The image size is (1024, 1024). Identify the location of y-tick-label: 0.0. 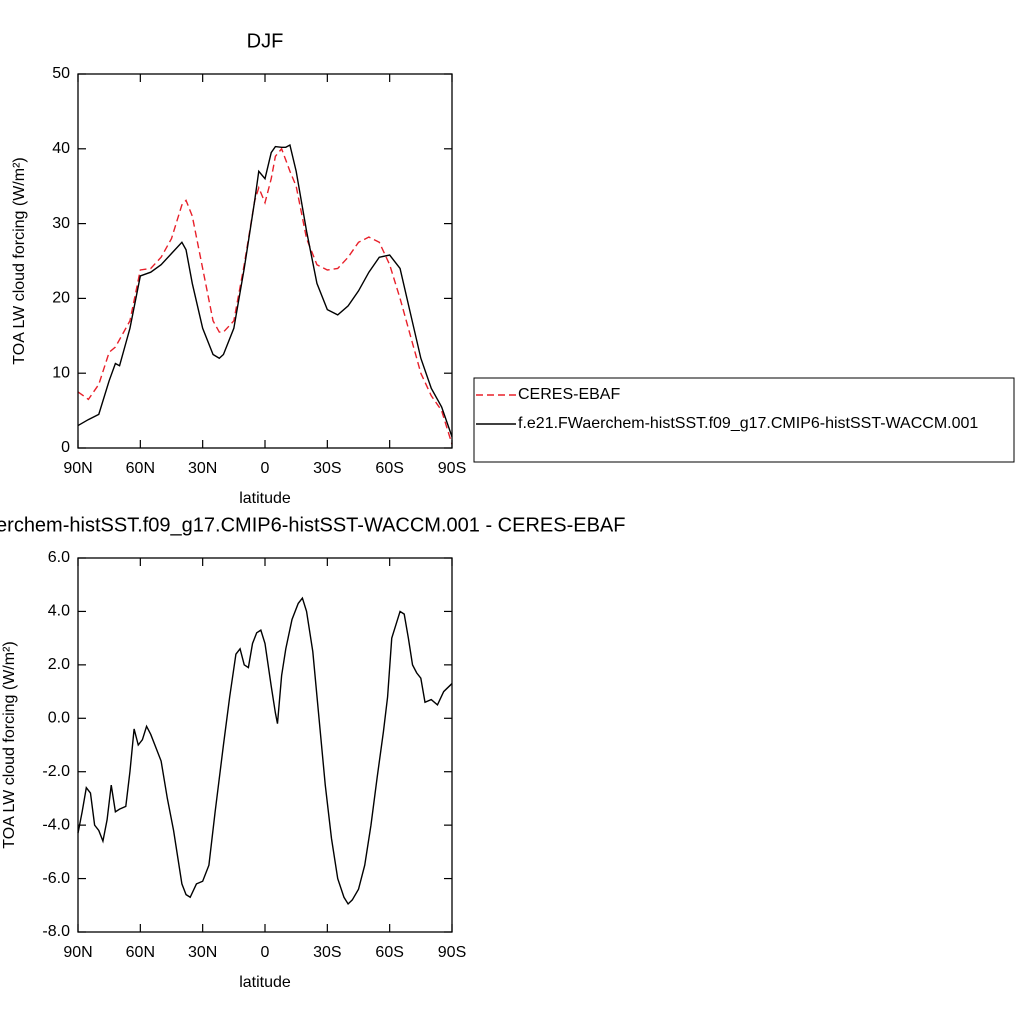
(59, 718).